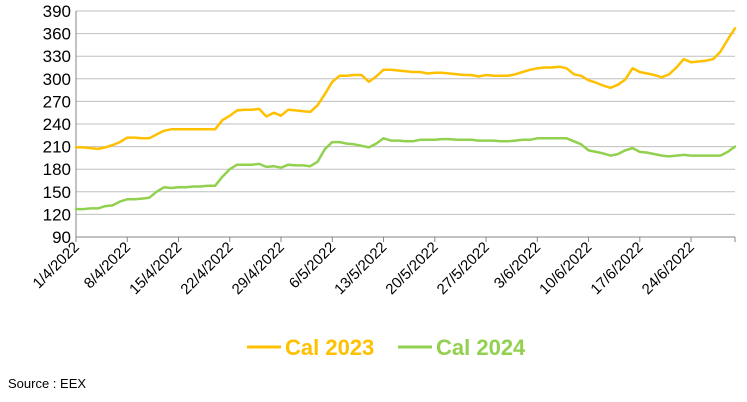 Image resolution: width=747 pixels, height=402 pixels. I want to click on y-tick-label: 330, so click(57, 56).